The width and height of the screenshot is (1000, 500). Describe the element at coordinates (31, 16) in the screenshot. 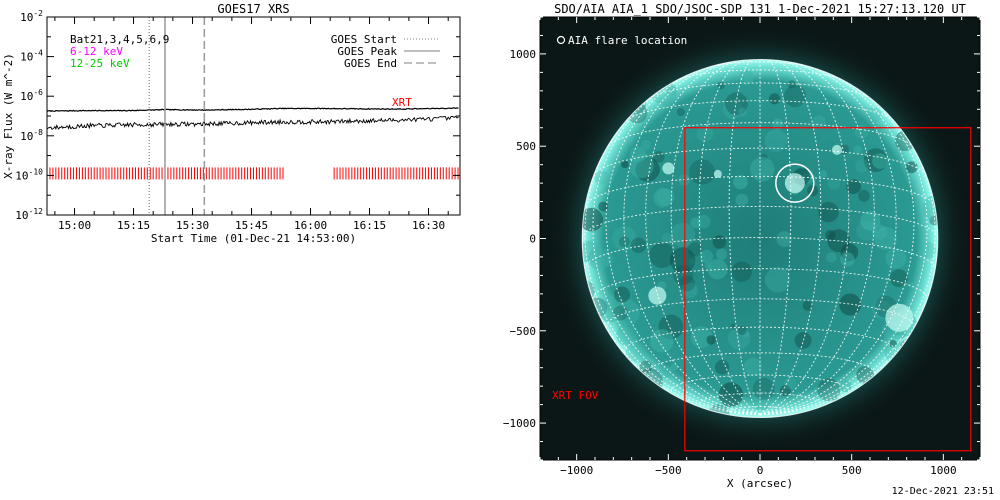

I see `y-tick-label: 10⁻²` at that location.